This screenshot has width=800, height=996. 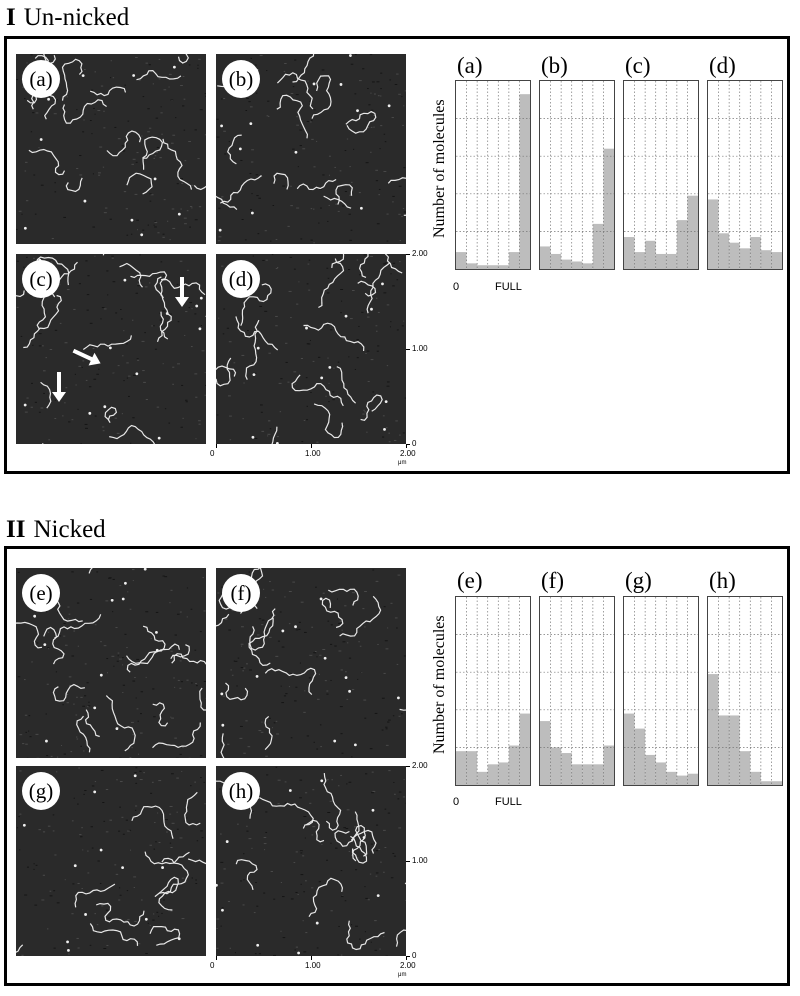 I want to click on panel-label: (c), so click(x=41, y=279).